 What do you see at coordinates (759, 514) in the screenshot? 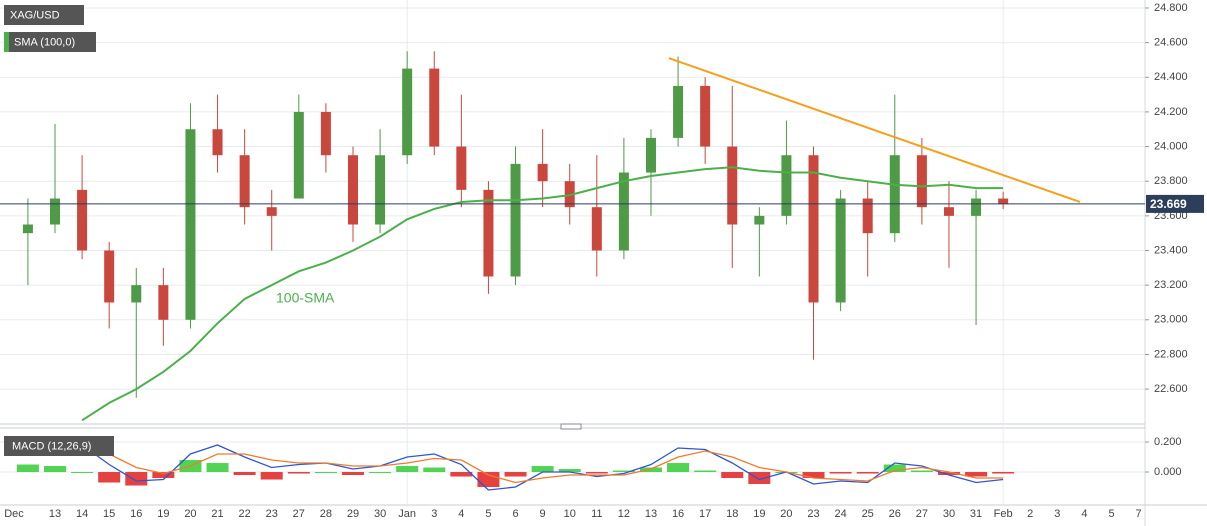
I see `x-tick-label: 19` at bounding box center [759, 514].